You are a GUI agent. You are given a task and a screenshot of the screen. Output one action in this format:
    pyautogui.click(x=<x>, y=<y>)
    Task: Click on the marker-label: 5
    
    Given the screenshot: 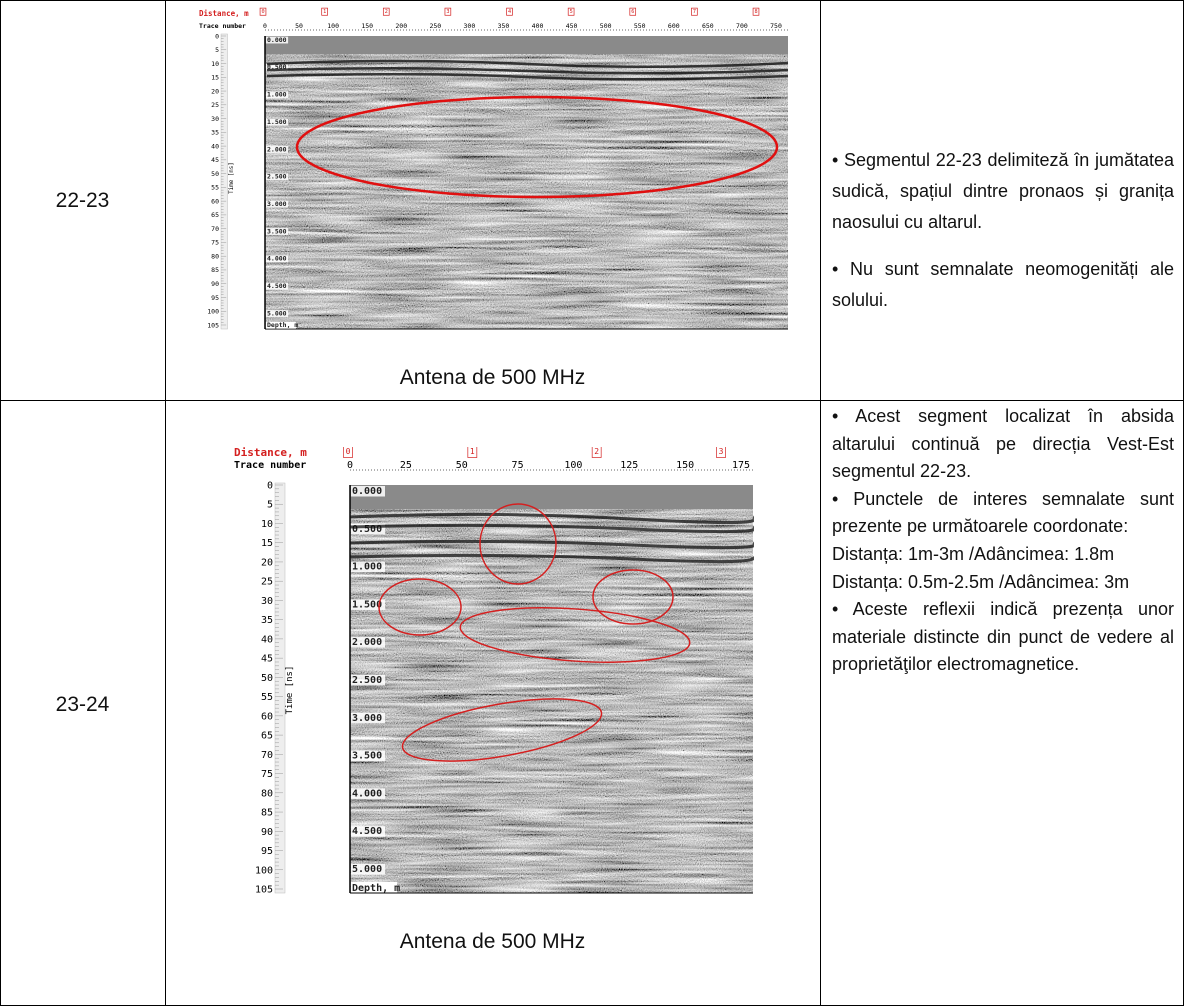 What is the action you would take?
    pyautogui.click(x=571, y=12)
    